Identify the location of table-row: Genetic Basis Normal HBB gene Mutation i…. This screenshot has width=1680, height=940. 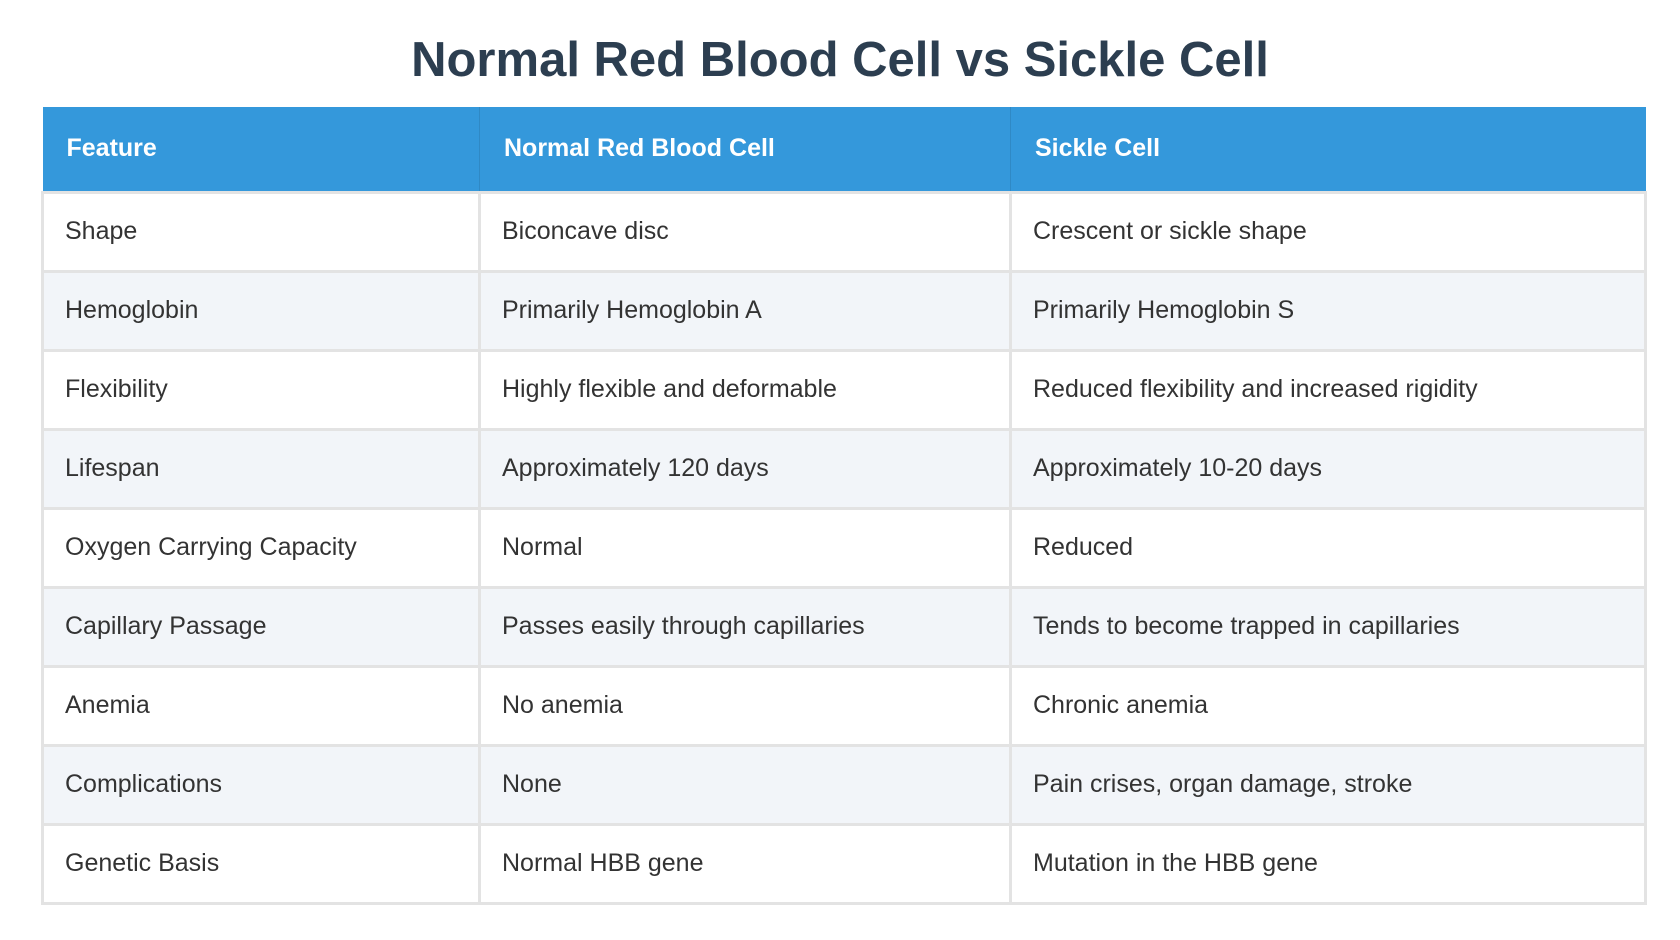
(844, 863).